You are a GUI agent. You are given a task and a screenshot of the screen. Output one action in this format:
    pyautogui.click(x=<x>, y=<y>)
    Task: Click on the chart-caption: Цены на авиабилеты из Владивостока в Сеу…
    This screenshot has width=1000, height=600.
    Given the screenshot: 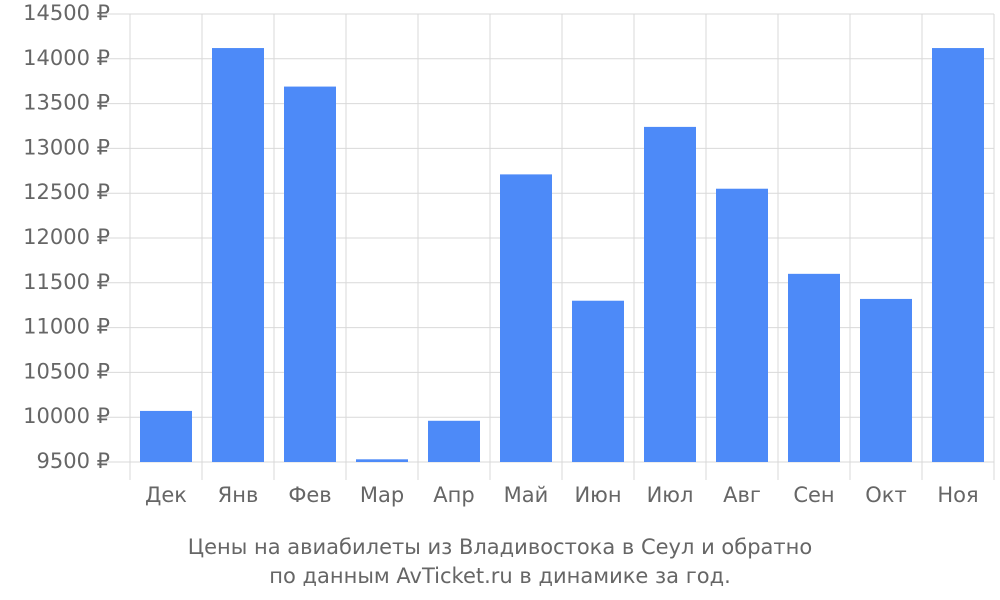 What is the action you would take?
    pyautogui.click(x=500, y=547)
    